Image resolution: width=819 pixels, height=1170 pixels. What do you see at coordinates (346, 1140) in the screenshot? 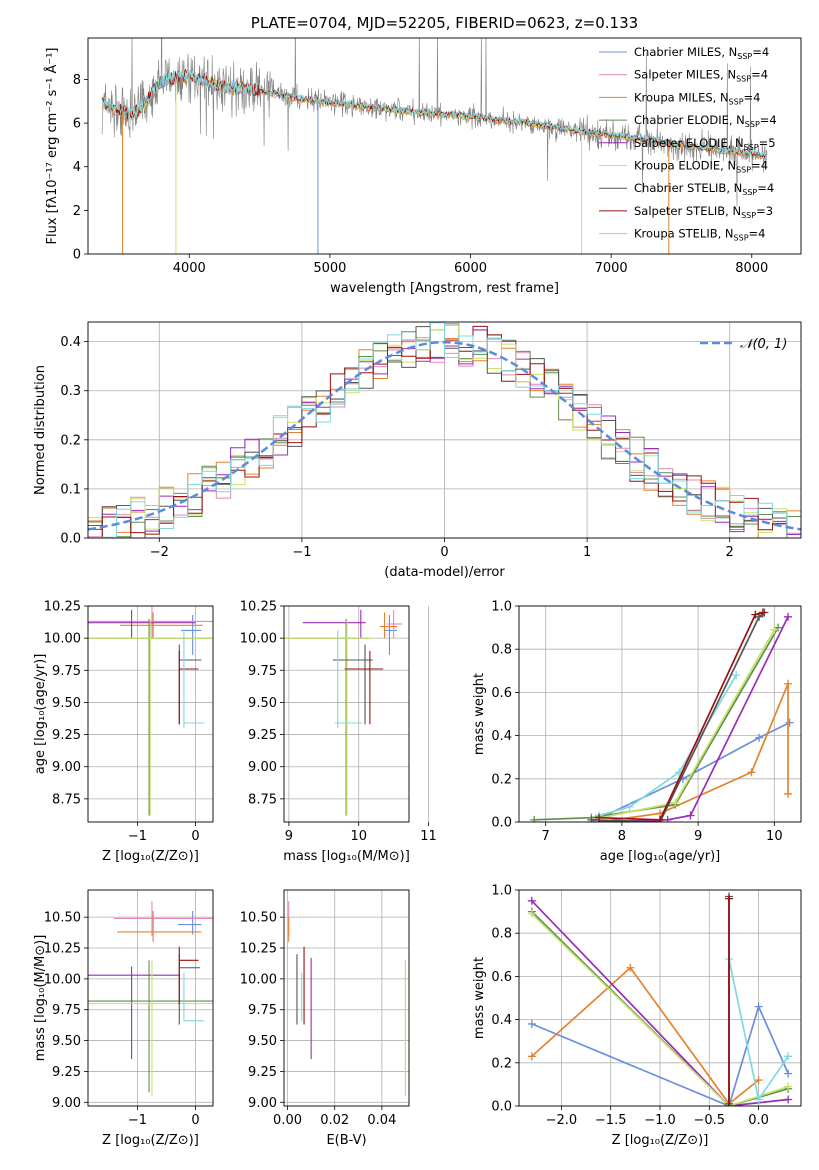
I see `x-axis-label: E(B-V)` at bounding box center [346, 1140].